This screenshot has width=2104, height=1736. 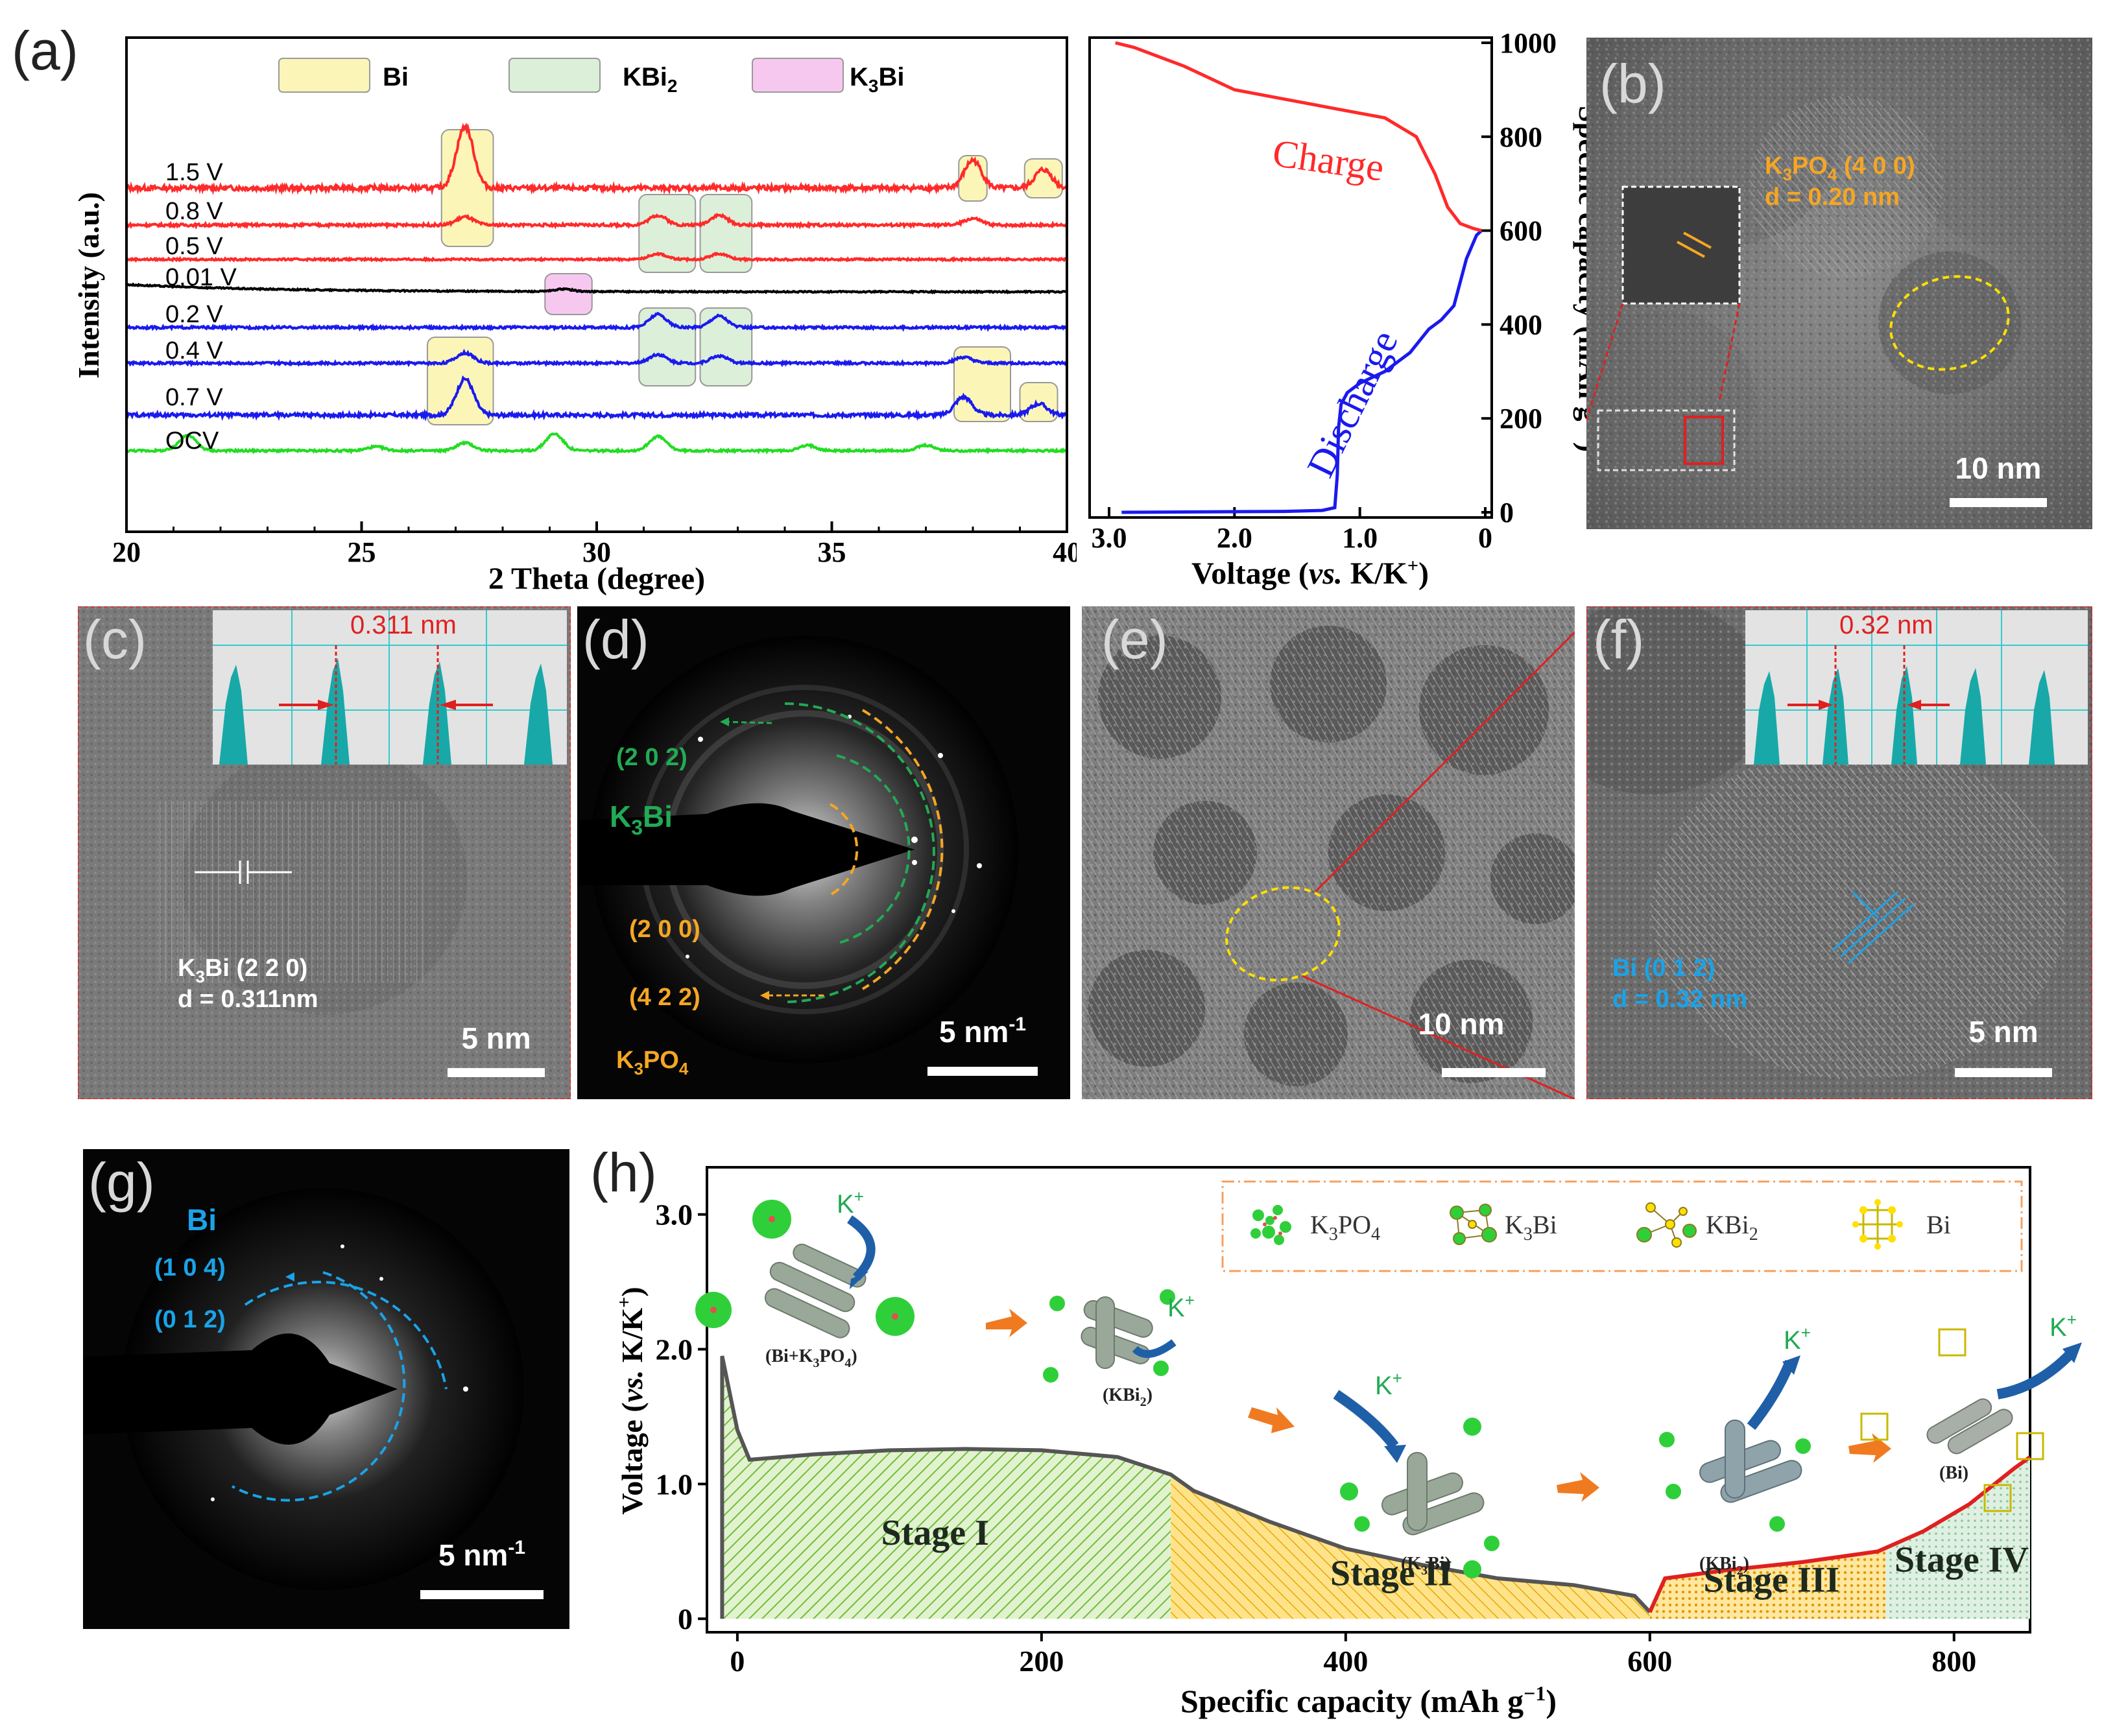 I want to click on xrd-ylabel: Intensity (a.u.), so click(x=88, y=285).